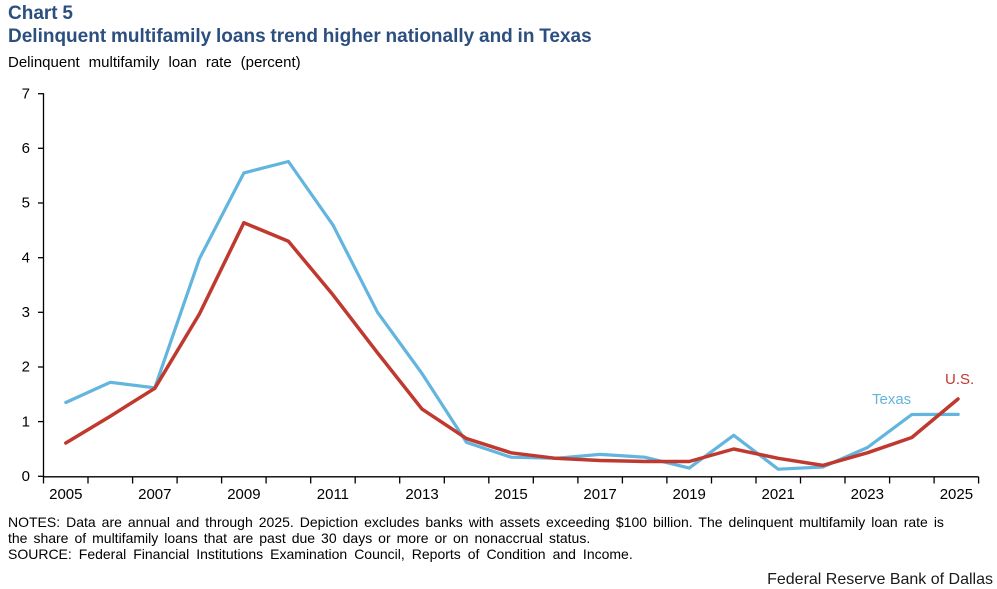 The height and width of the screenshot is (589, 997). What do you see at coordinates (421, 494) in the screenshot?
I see `svg-text: 2013` at bounding box center [421, 494].